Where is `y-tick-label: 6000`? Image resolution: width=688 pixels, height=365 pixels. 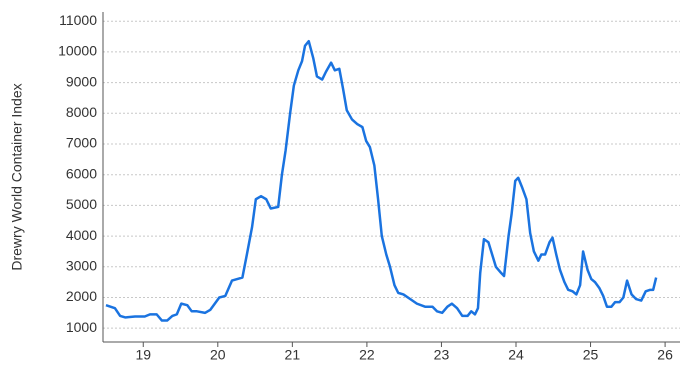 y-tick-label: 6000 is located at coordinates (81, 173).